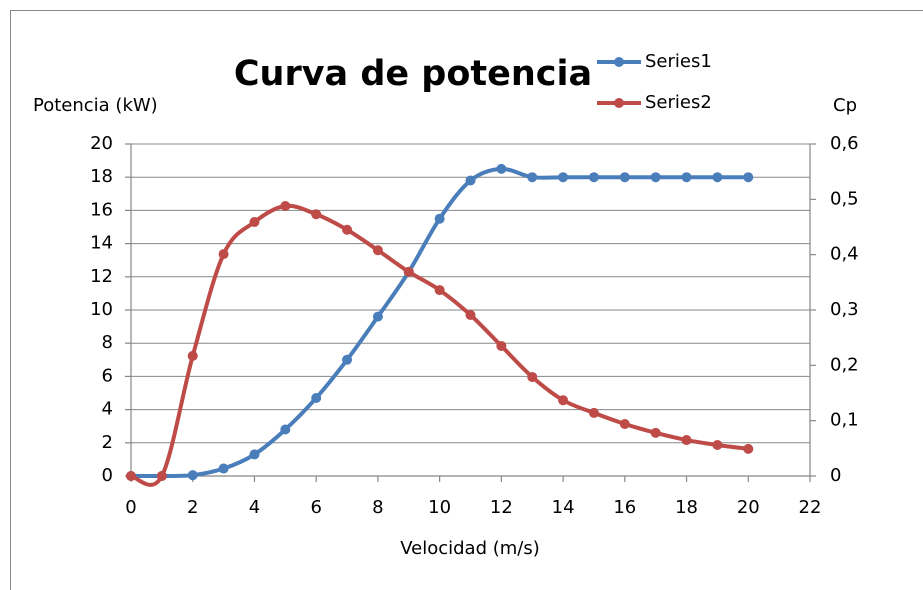 The image size is (923, 590). What do you see at coordinates (315, 507) in the screenshot?
I see `x-tick-label: 6` at bounding box center [315, 507].